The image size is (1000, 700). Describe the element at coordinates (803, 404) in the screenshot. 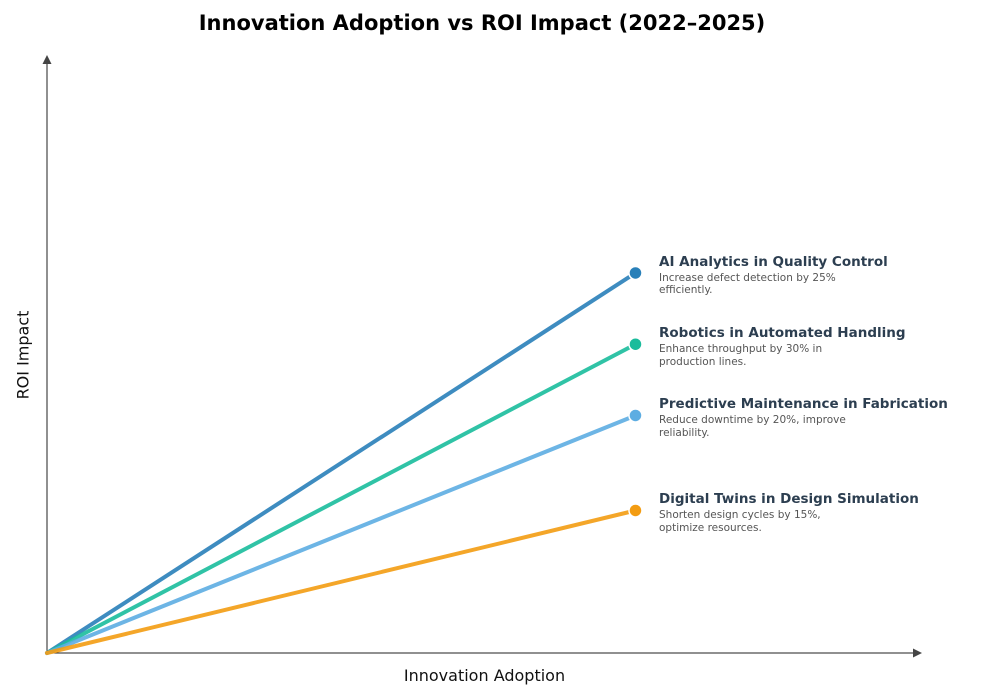

I see `annotation-title: Predictive Maintenance in Fabrication` at that location.